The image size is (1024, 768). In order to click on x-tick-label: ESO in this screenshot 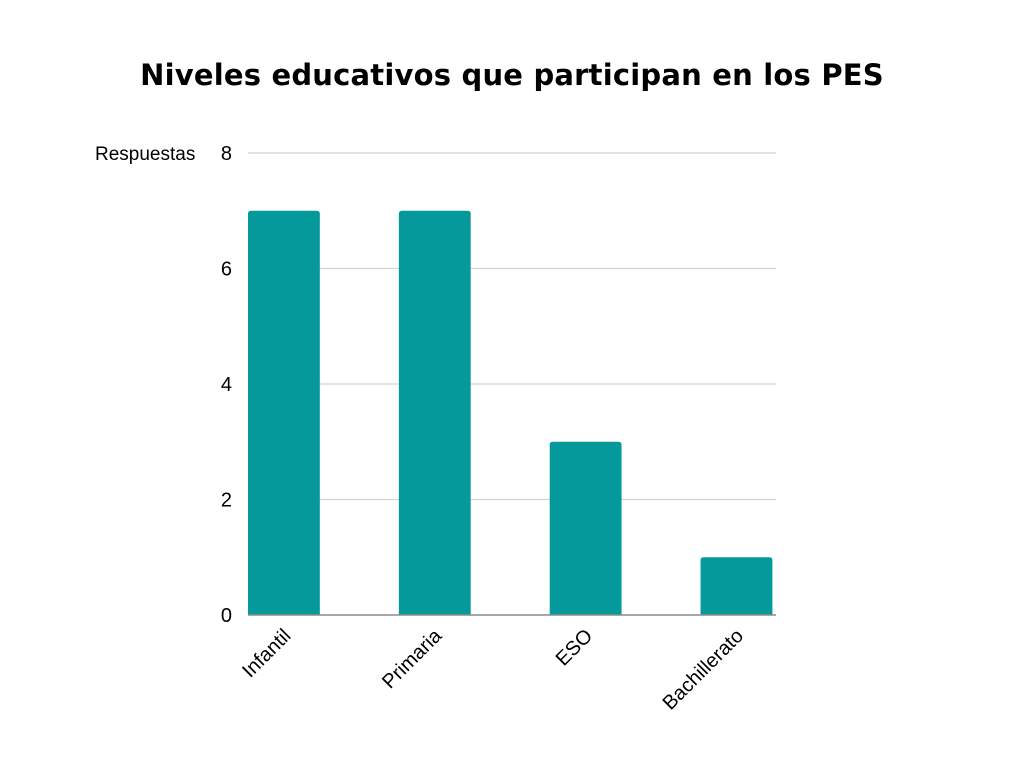, I will do `click(574, 647)`.